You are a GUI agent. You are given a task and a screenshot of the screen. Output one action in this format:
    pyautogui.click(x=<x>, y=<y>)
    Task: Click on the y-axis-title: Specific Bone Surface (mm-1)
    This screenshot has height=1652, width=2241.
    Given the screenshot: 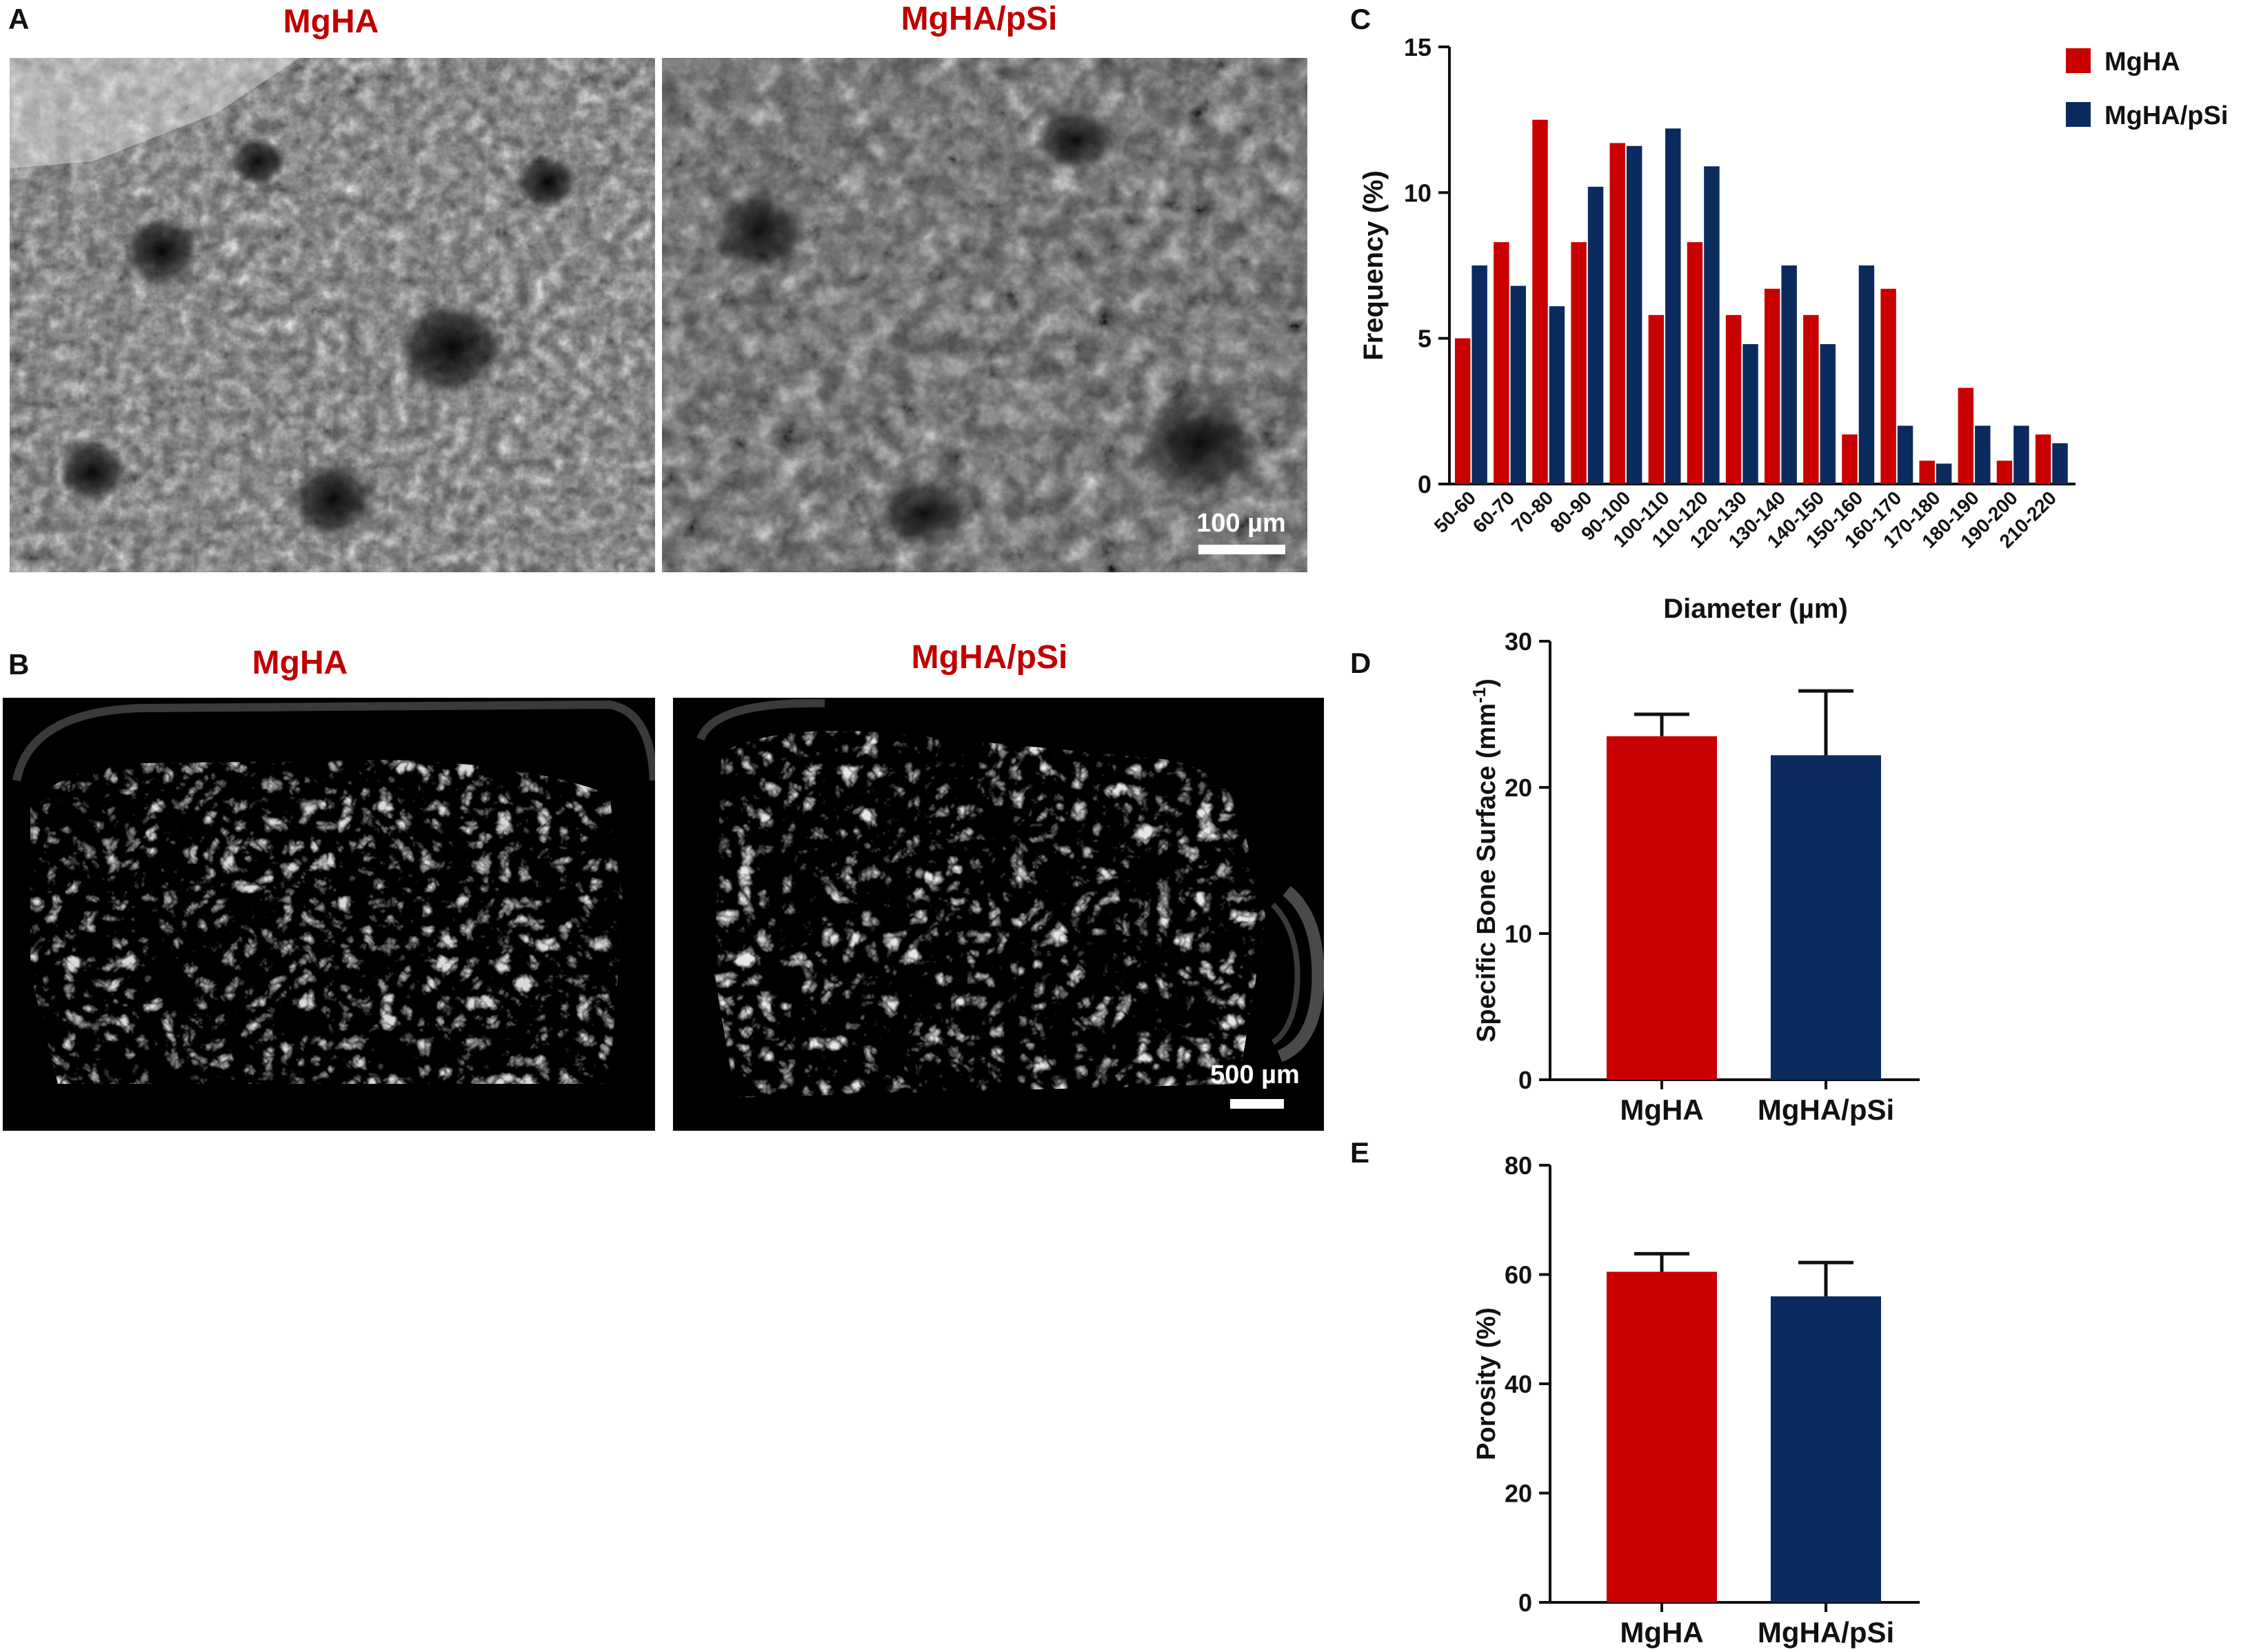 What is the action you would take?
    pyautogui.click(x=1485, y=860)
    